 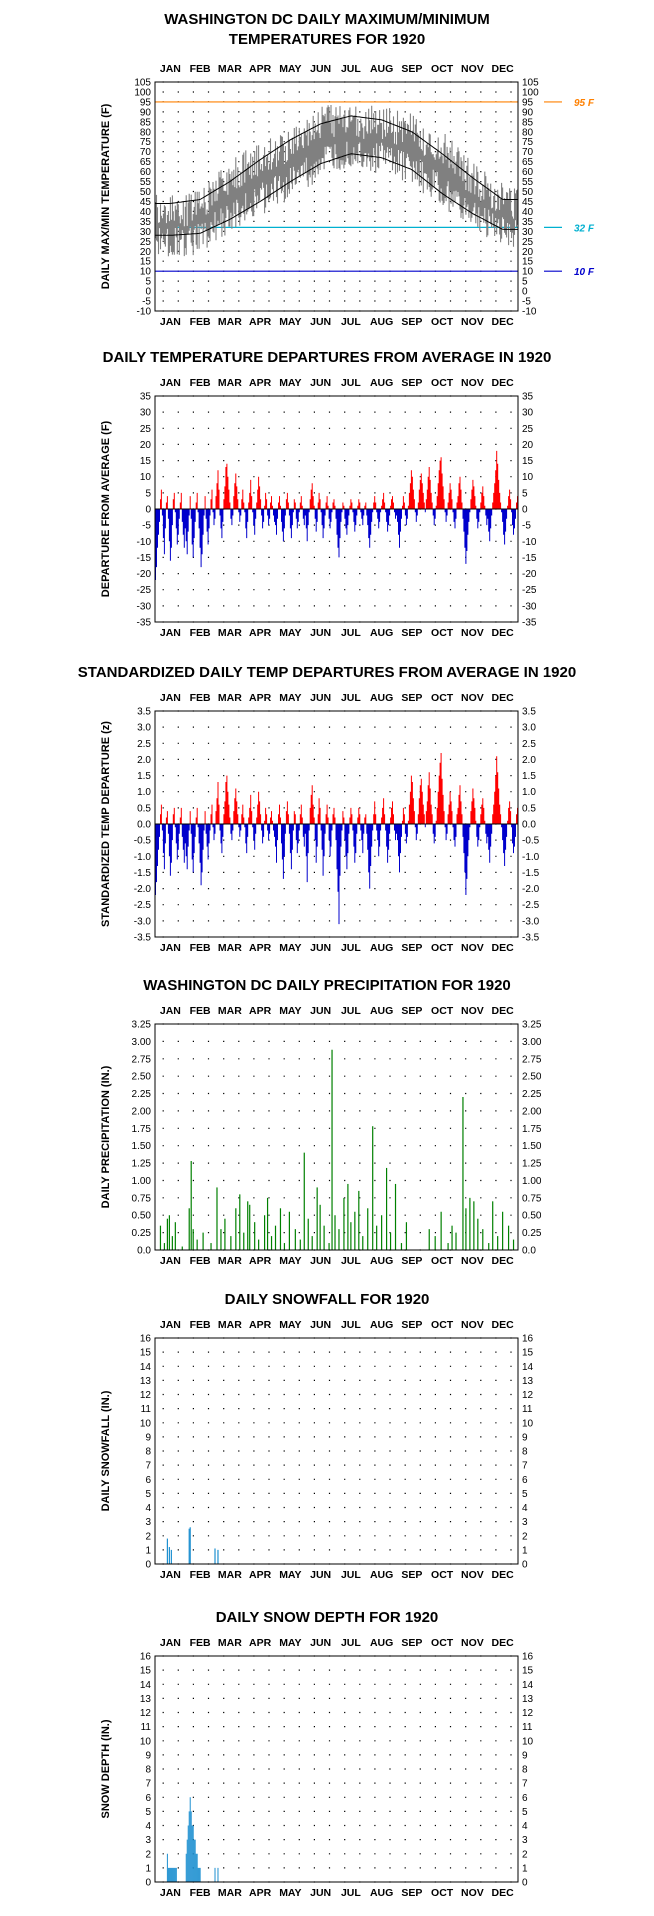 I want to click on y-tick-left: 9, so click(x=148, y=1437).